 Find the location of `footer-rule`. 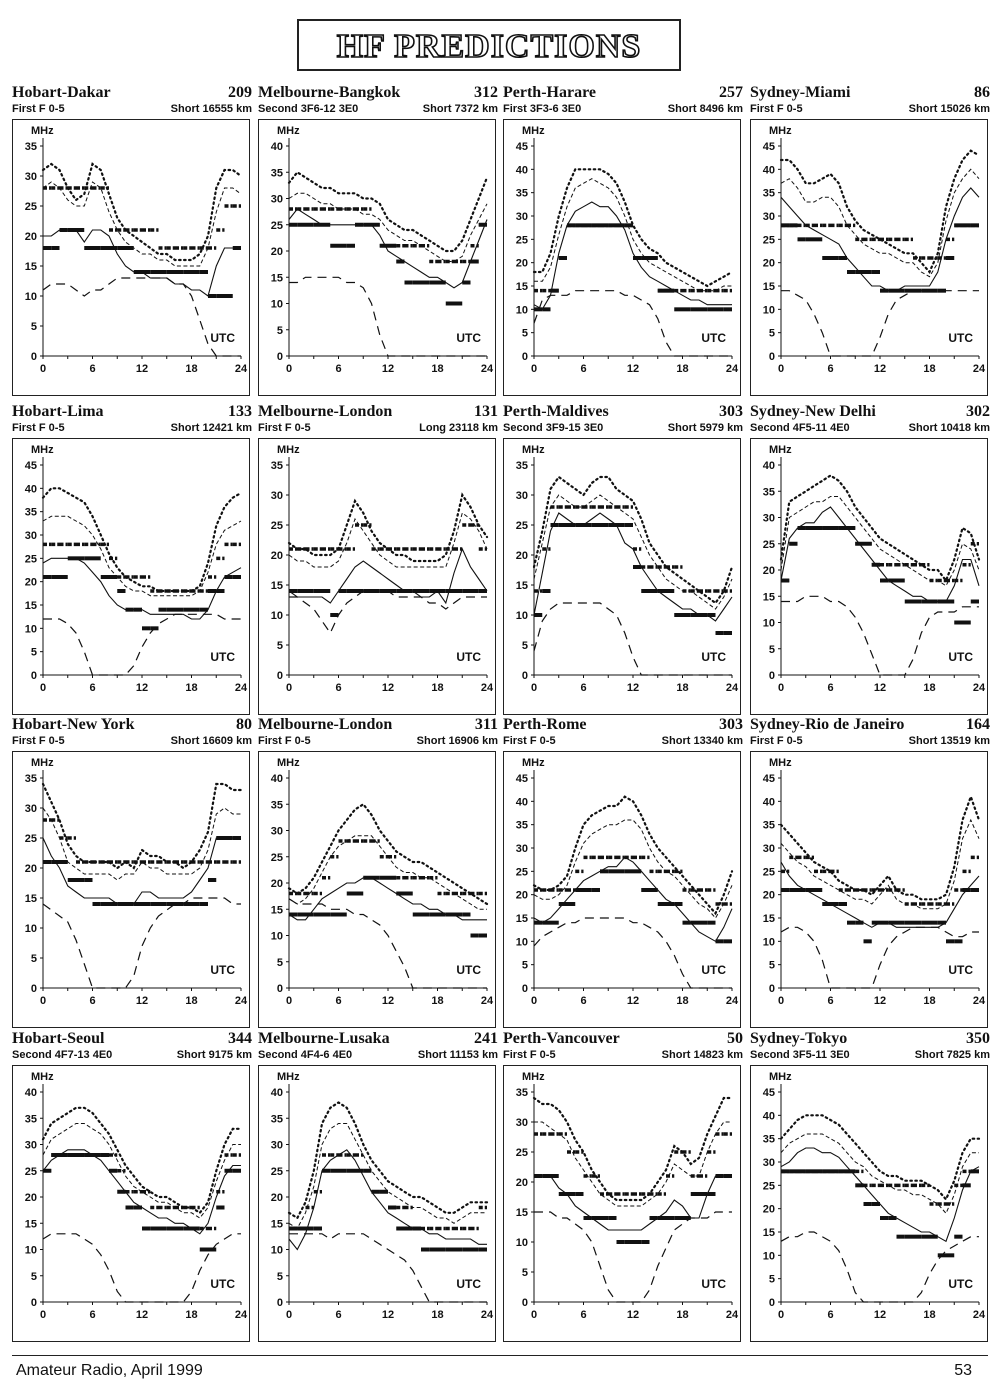

footer-rule is located at coordinates (500, 1355).